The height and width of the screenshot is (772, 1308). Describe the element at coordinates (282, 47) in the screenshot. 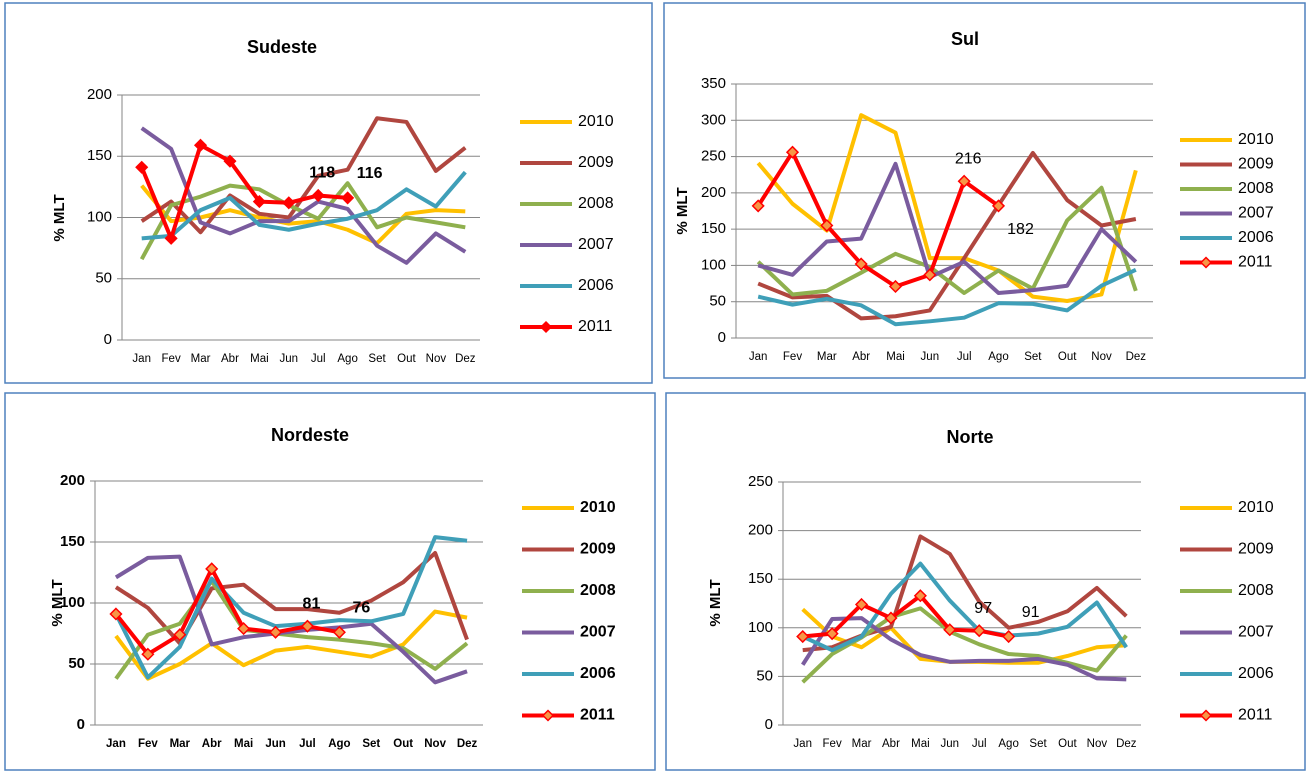

I see `chart-title: Sudeste` at that location.